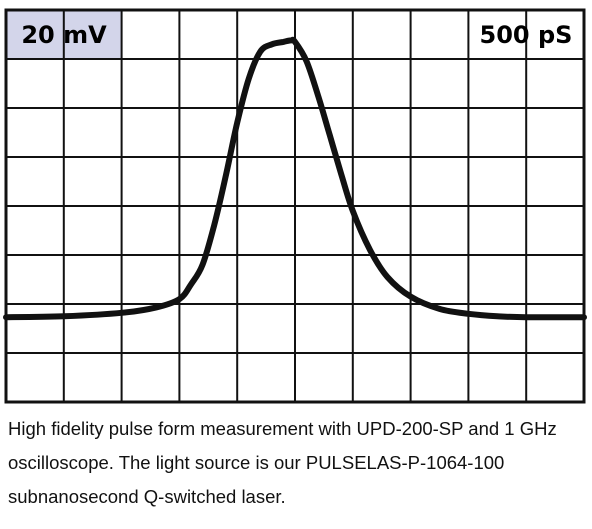 The width and height of the screenshot is (592, 529). What do you see at coordinates (64, 35) in the screenshot?
I see `voltage-scale-label: 20 mV` at bounding box center [64, 35].